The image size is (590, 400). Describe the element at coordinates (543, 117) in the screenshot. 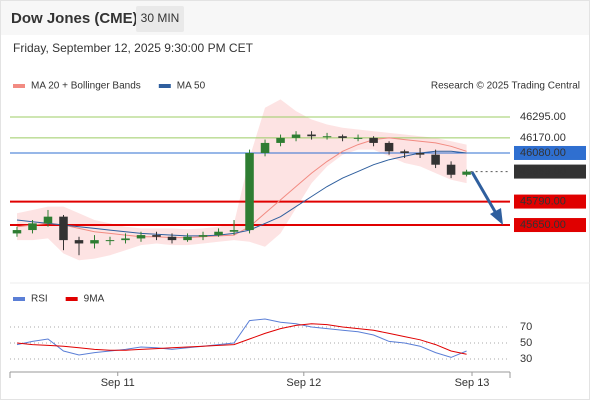

I see `price-level-label: 46295.00` at that location.